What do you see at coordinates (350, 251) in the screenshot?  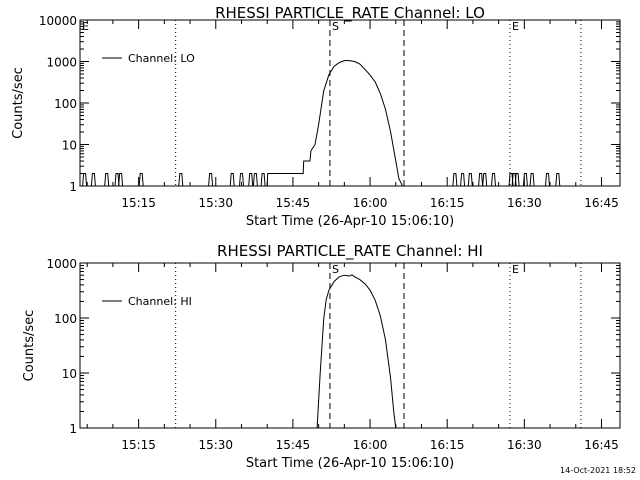 I see `chart-title: RHESSI PARTICLE_RATE Channel: HI` at bounding box center [350, 251].